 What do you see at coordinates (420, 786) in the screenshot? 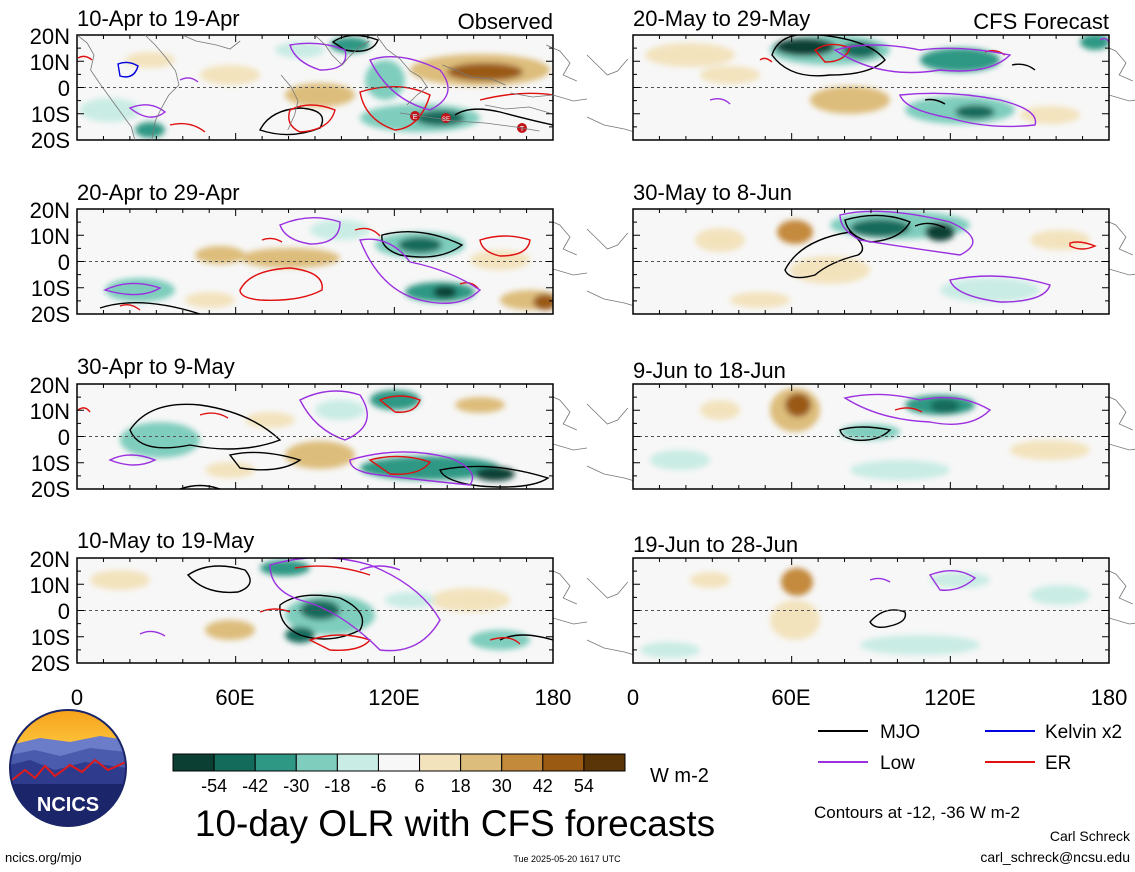
I see `colorbar-tick-label: 6` at bounding box center [420, 786].